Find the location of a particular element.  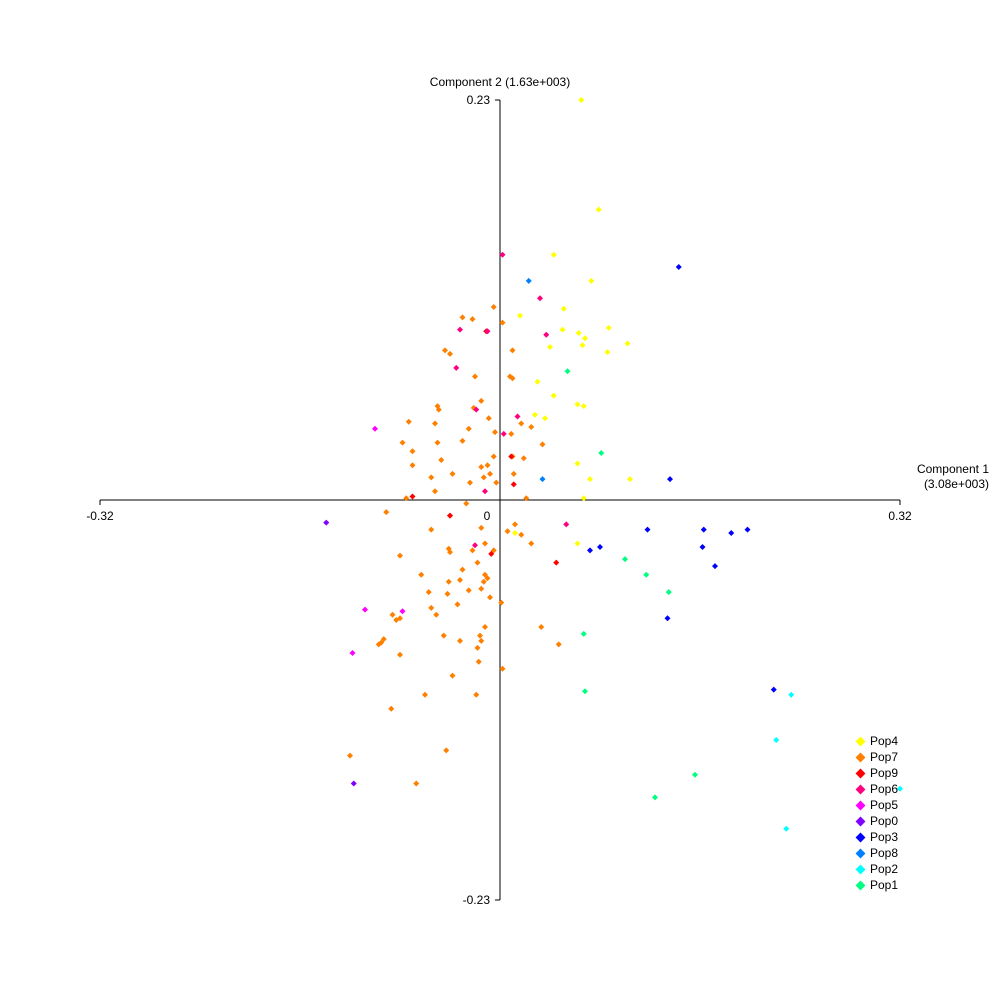

legend: Pop4 Pop7 Pop9 Pop6 Pop5 Pop0 Pop3 Pop8 Pop2 Pop1 is located at coordinates (876, 813).